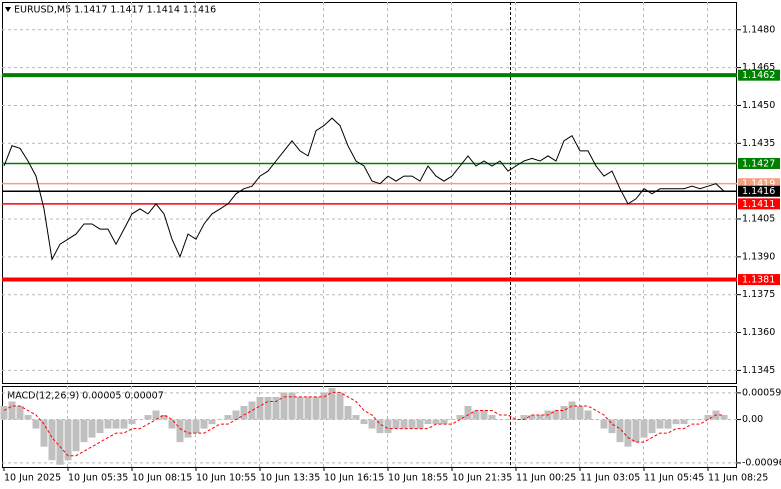  Describe the element at coordinates (85, 396) in the screenshot. I see `macd-title: MACD(12,26,9) 0.00005 0.00007` at that location.